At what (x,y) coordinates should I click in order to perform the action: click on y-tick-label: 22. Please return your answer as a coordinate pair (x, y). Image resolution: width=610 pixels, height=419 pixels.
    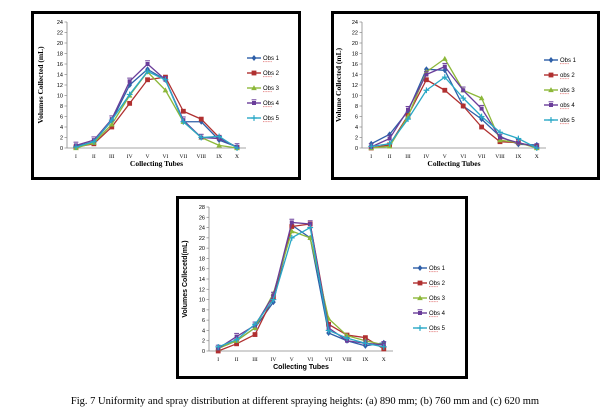
    Looking at the image, I should click on (355, 34).